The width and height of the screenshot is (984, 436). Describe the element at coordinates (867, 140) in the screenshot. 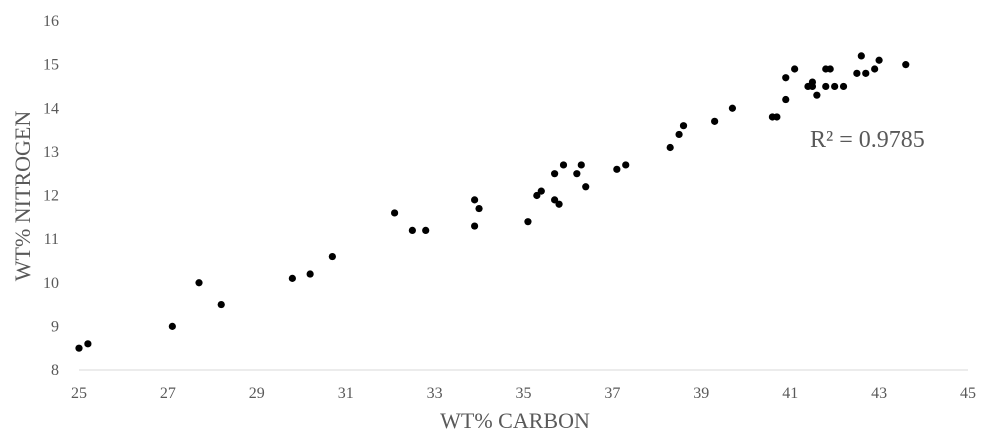

I see `r-squared-annotation: R² = 0.9785` at that location.